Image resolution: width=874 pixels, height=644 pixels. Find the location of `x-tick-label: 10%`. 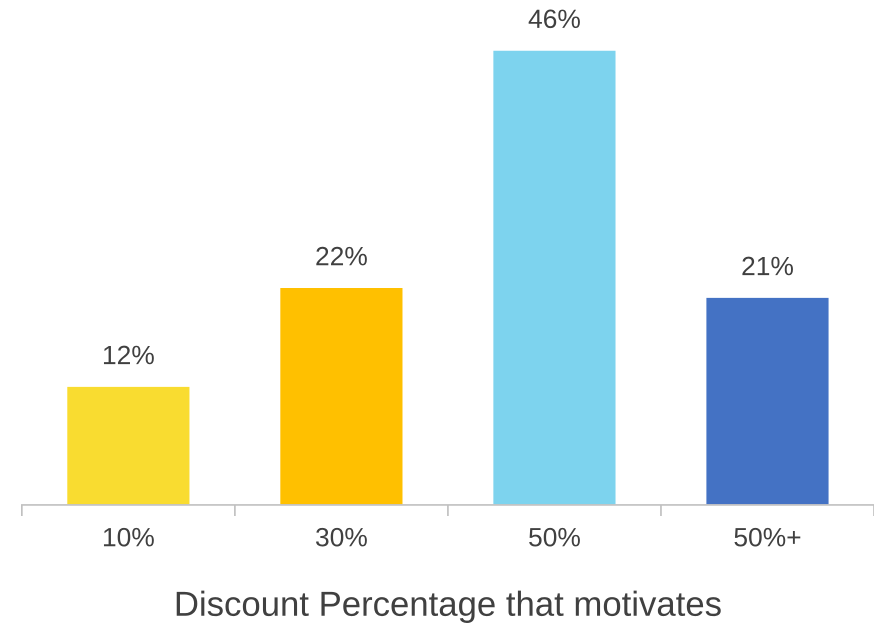

x-tick-label: 10% is located at coordinates (129, 537).